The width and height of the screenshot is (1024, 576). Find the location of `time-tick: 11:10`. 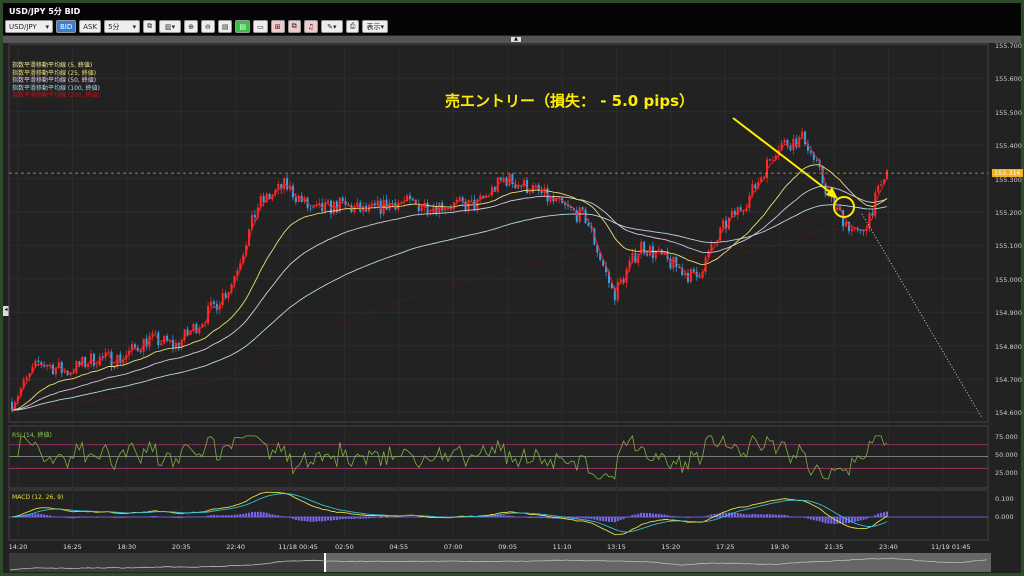

time-tick: 11:10 is located at coordinates (562, 547).